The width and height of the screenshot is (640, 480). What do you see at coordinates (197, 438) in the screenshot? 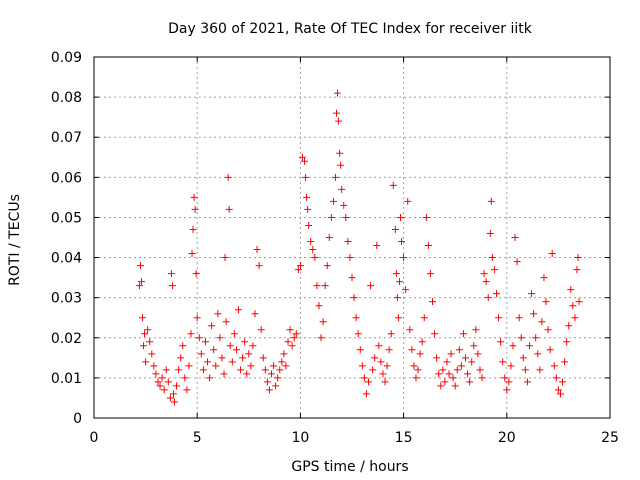
I see `x-tick-label: 5` at bounding box center [197, 438].